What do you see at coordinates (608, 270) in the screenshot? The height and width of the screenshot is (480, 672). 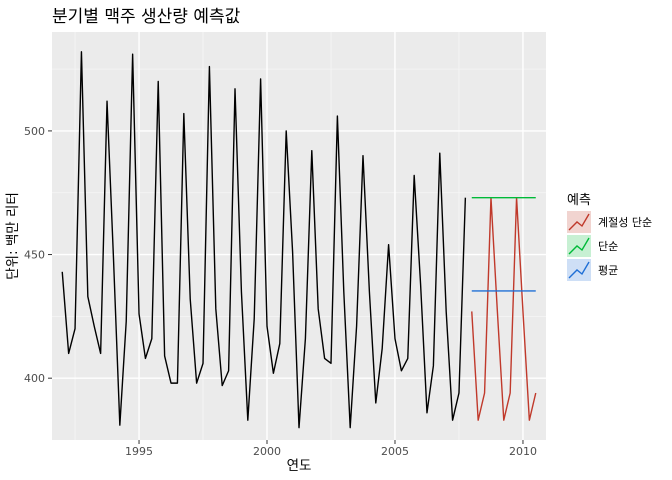 I see `legend-label: 평균` at bounding box center [608, 270].